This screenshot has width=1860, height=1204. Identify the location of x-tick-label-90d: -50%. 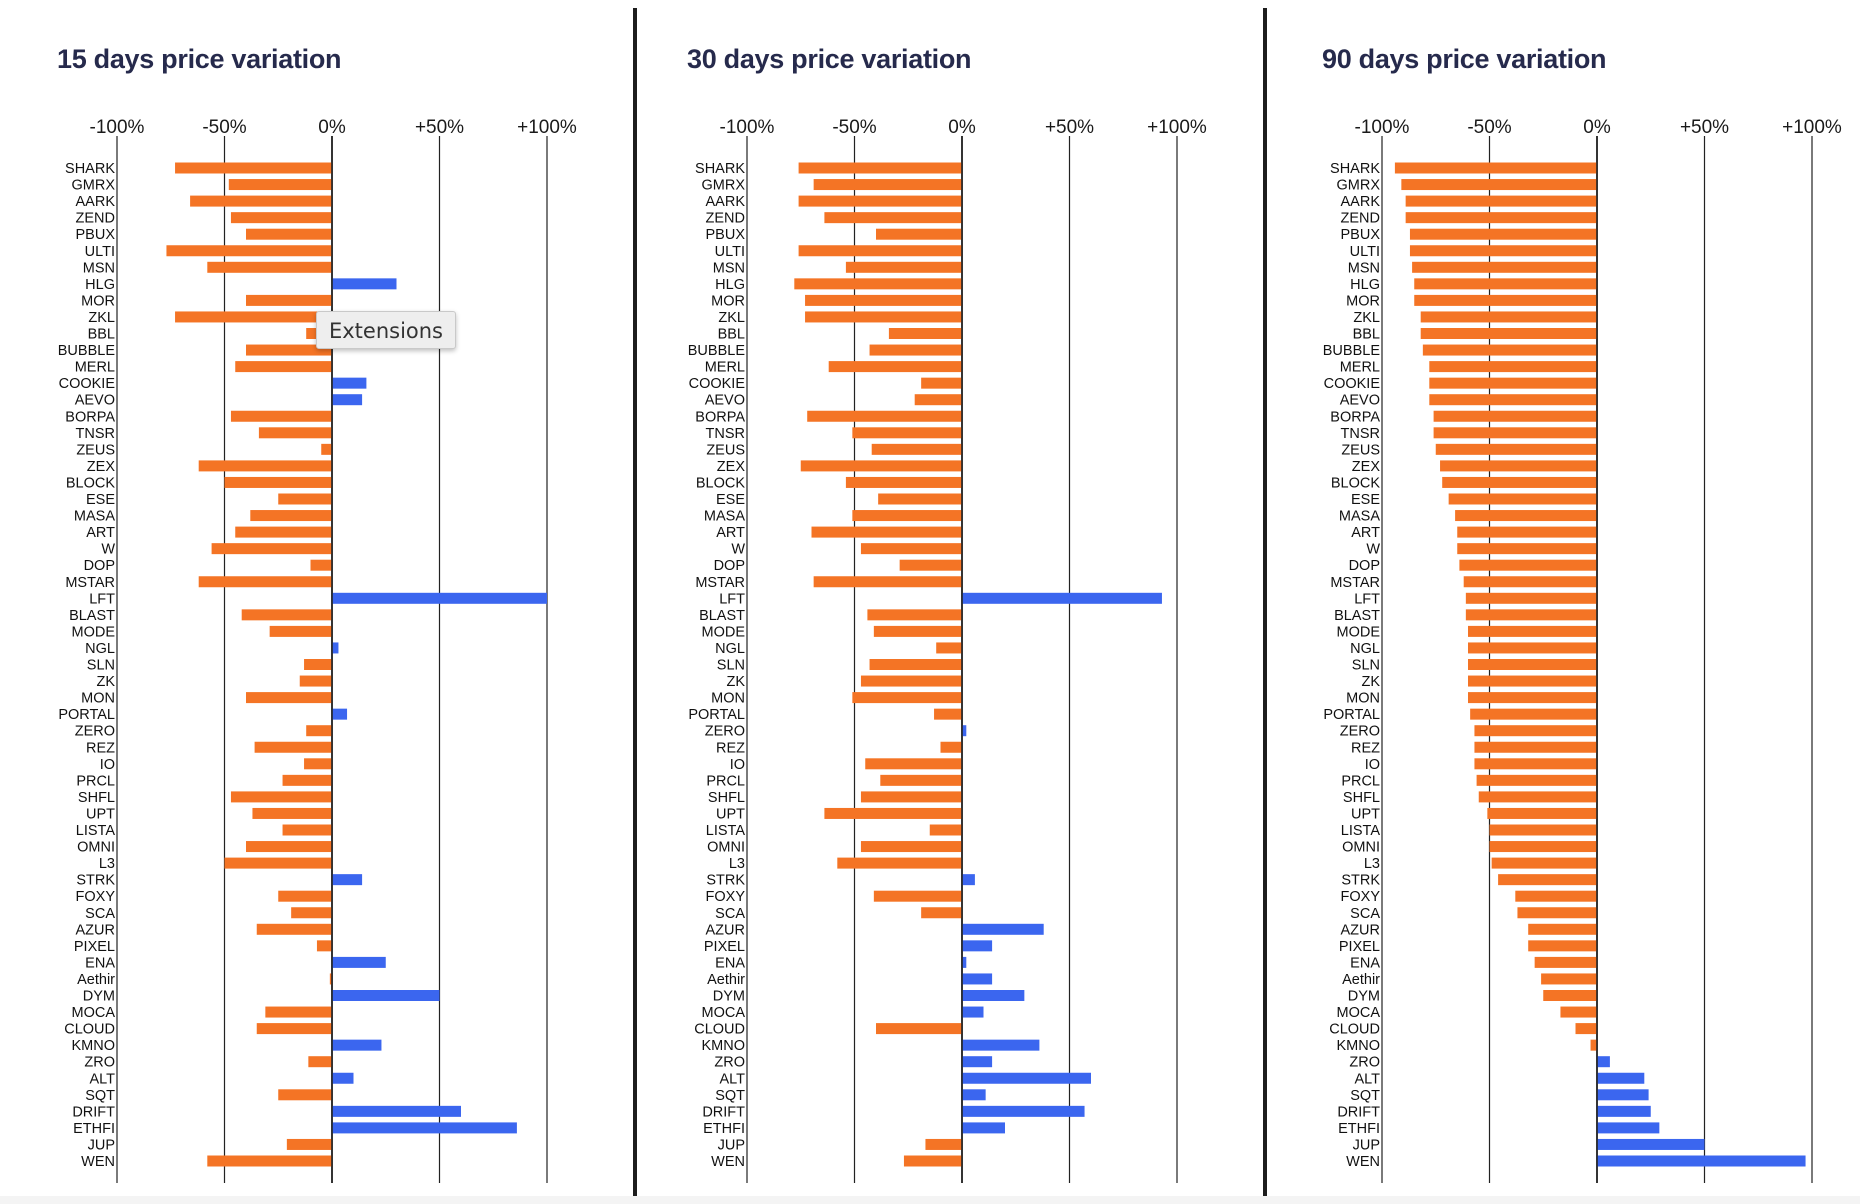
(1489, 127).